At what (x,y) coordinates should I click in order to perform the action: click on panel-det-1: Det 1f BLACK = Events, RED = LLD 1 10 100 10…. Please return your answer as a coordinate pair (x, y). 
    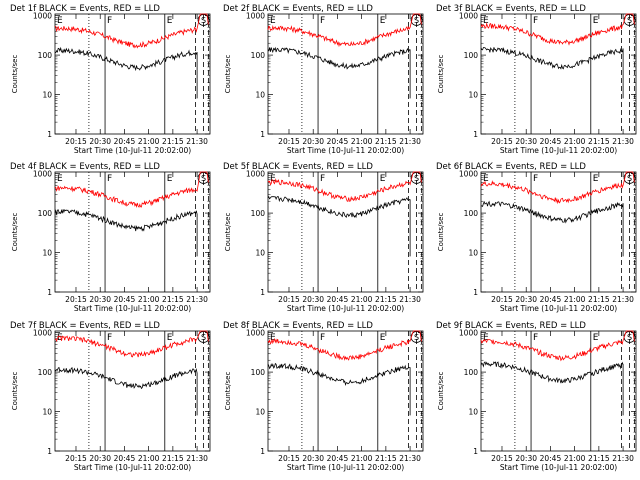
    Looking at the image, I should click on (110, 79).